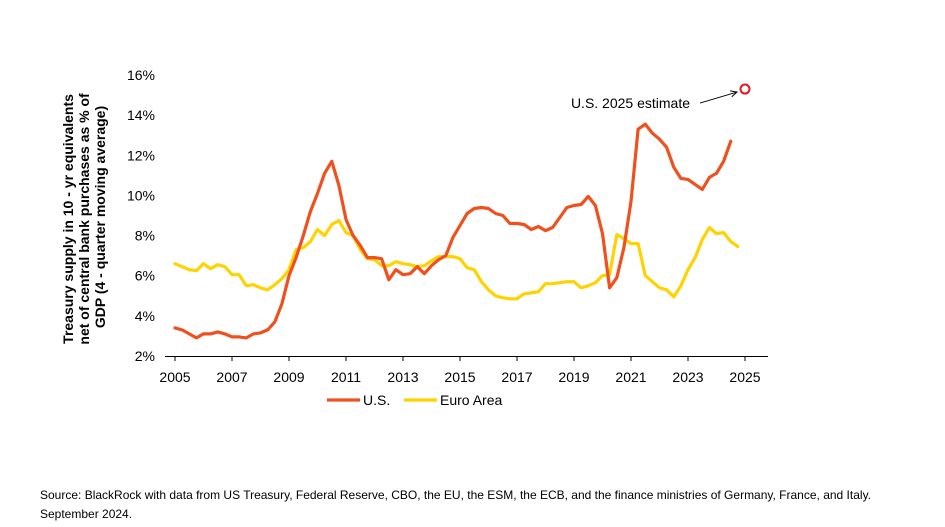  I want to click on x-tick-label: 2015, so click(459, 377).